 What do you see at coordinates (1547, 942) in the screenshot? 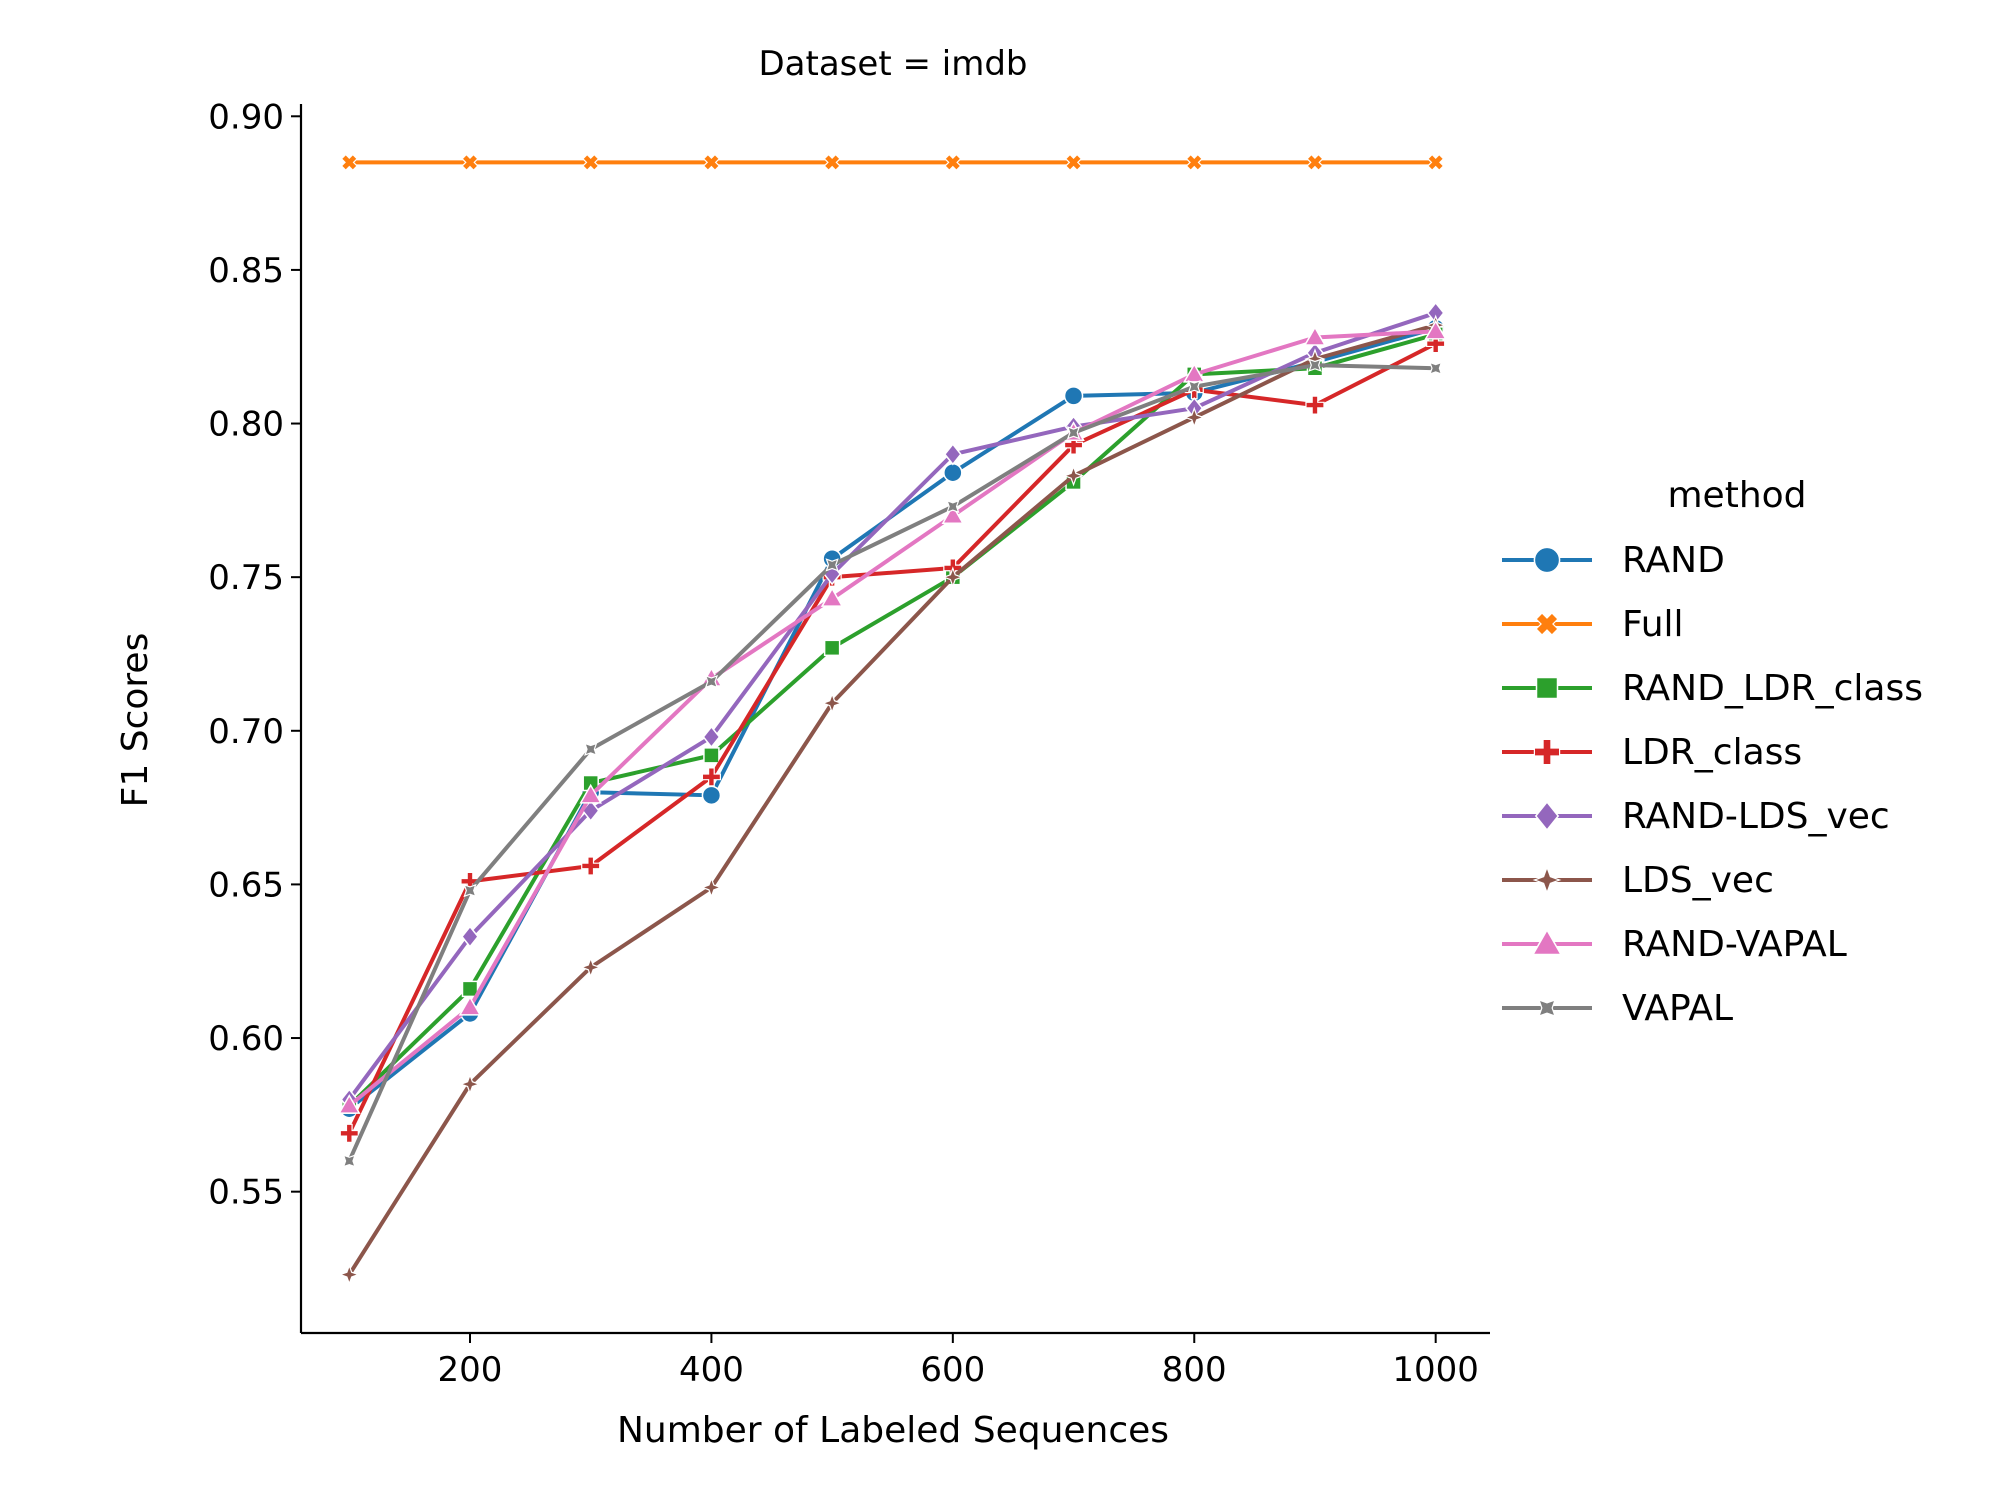
I see `legend-marker-rand-vapal` at bounding box center [1547, 942].